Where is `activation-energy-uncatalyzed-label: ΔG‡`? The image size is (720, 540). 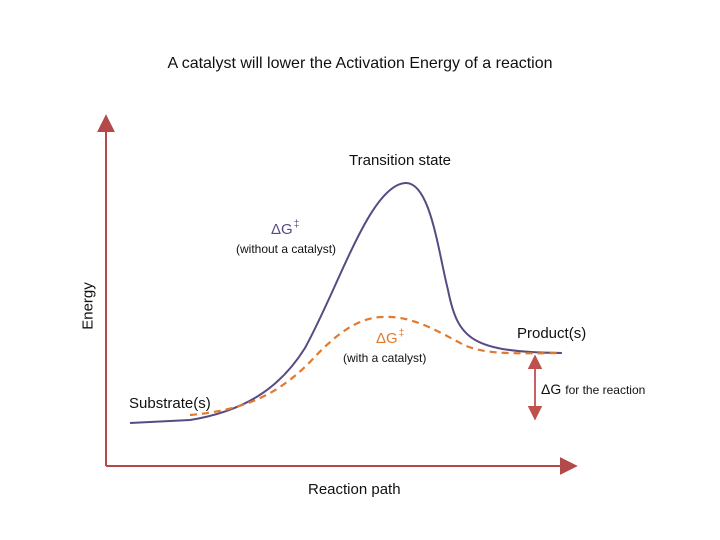
activation-energy-uncatalyzed-label: ΔG‡ is located at coordinates (285, 228).